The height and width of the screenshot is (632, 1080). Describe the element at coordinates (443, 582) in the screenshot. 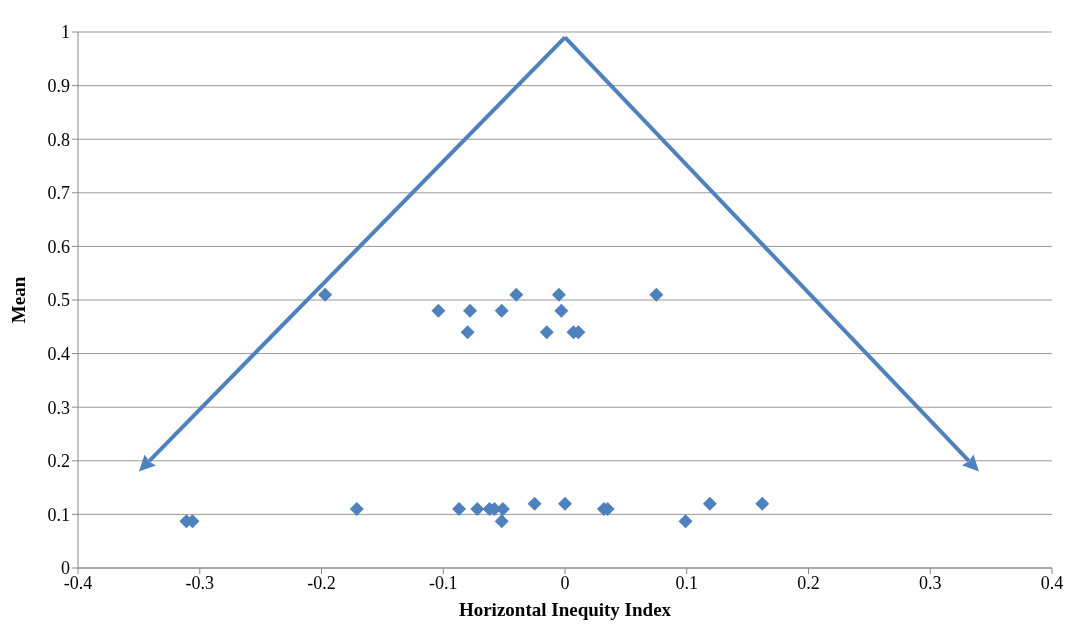

I see `x-tick-label: -0.1` at that location.